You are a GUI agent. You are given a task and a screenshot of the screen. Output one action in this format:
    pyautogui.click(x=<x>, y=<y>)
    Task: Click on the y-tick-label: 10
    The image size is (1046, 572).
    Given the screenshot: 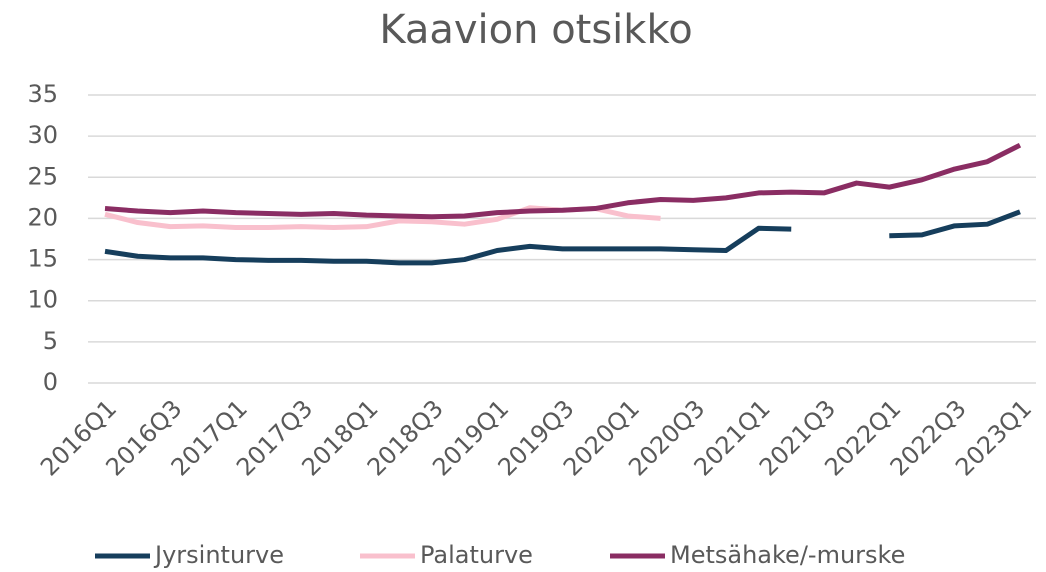 What is the action you would take?
    pyautogui.click(x=42, y=300)
    